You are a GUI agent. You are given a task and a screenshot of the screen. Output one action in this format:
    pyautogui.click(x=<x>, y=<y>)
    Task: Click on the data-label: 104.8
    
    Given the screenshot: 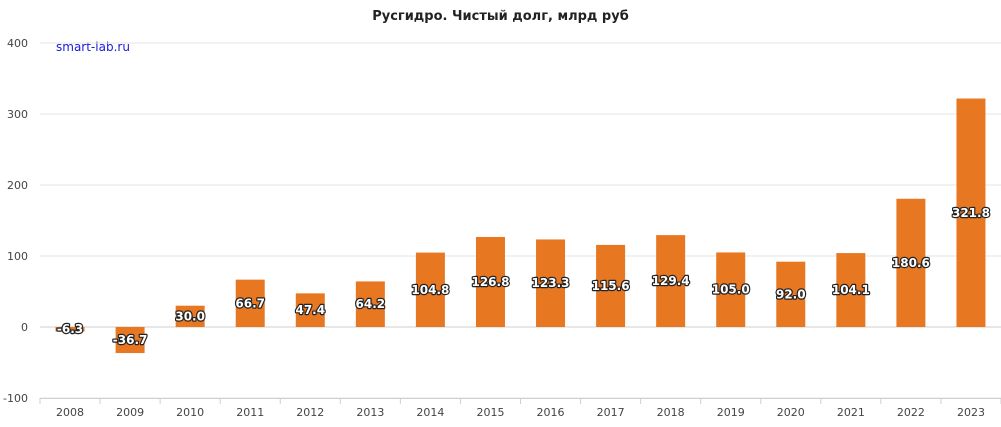 What is the action you would take?
    pyautogui.click(x=430, y=290)
    